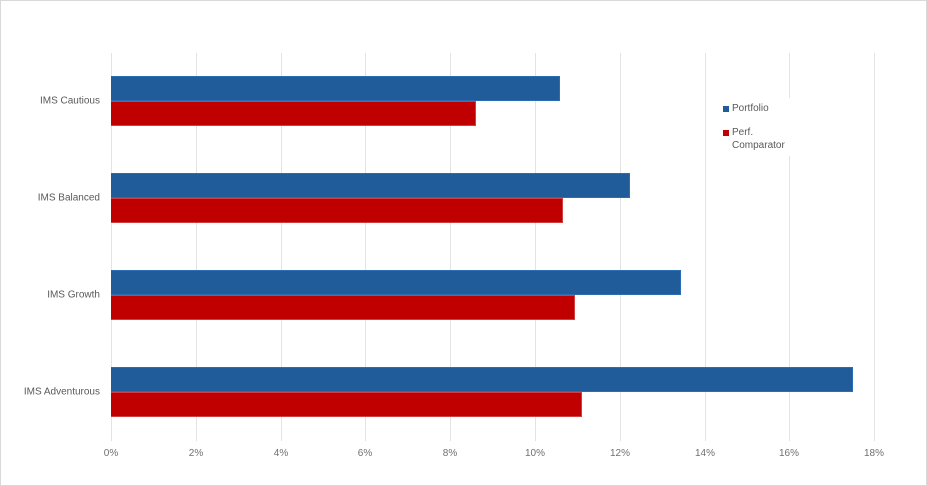  Describe the element at coordinates (396, 282) in the screenshot. I see `bar-portfolio-ims-growth` at that location.